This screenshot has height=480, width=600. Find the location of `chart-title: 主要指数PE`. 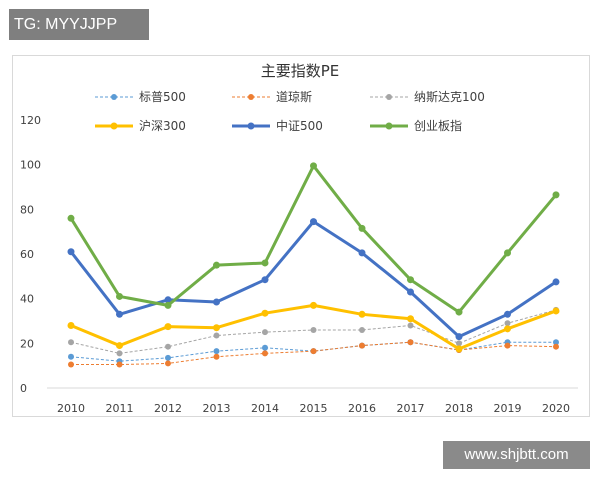

chart-title: 主要指数PE is located at coordinates (300, 71).